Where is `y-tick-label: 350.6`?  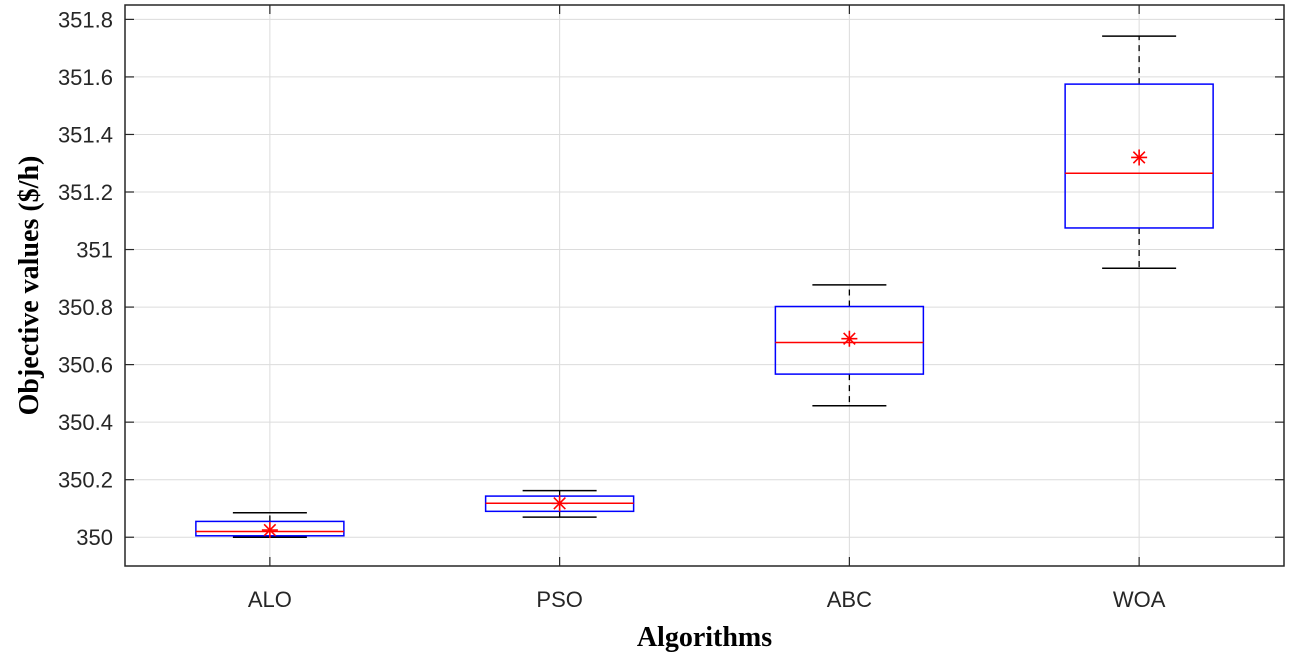 y-tick-label: 350.6 is located at coordinates (85, 365).